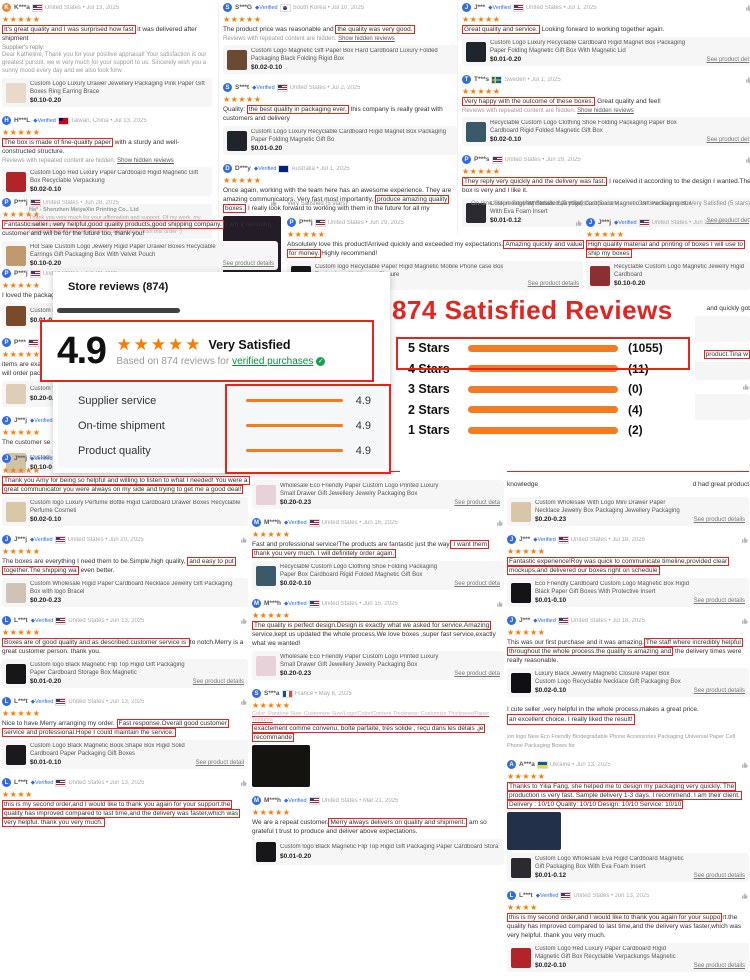 Image resolution: width=750 pixels, height=980 pixels. I want to click on verified-badge: ◆Verified, so click(544, 620).